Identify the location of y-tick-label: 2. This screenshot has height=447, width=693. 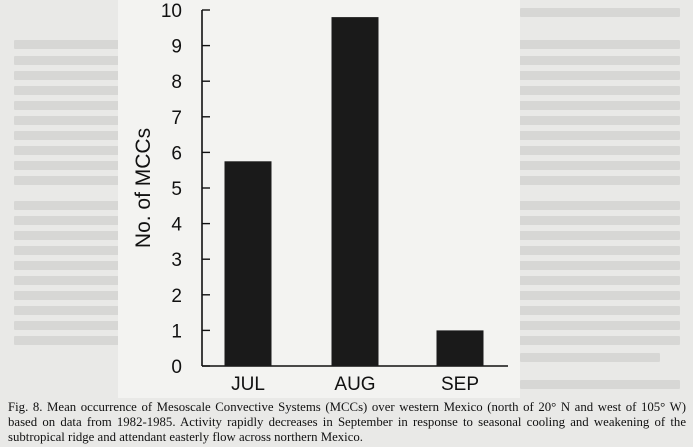
(176, 296).